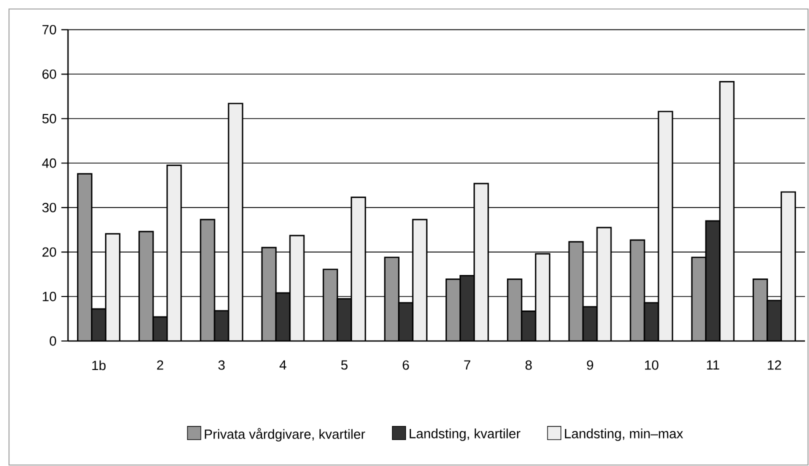 This screenshot has height=466, width=809. Describe the element at coordinates (651, 365) in the screenshot. I see `x-tick-label: 10` at that location.